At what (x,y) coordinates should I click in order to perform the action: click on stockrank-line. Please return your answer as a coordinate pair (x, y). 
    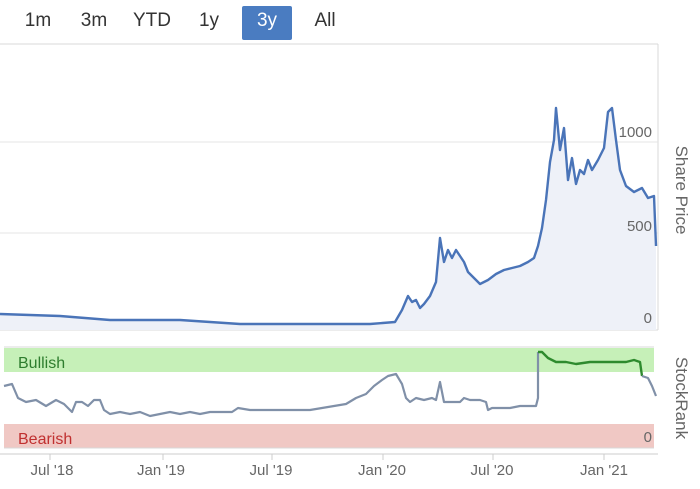
    Looking at the image, I should click on (271, 385).